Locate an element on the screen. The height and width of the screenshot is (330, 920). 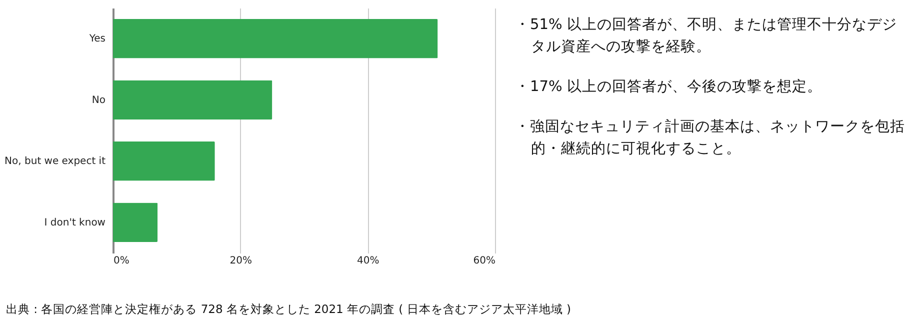
text: ・51% 以上の回答者が、不明、または管理不十分なデジタル資産への攻撃を経験。 is located at coordinates (706, 36).